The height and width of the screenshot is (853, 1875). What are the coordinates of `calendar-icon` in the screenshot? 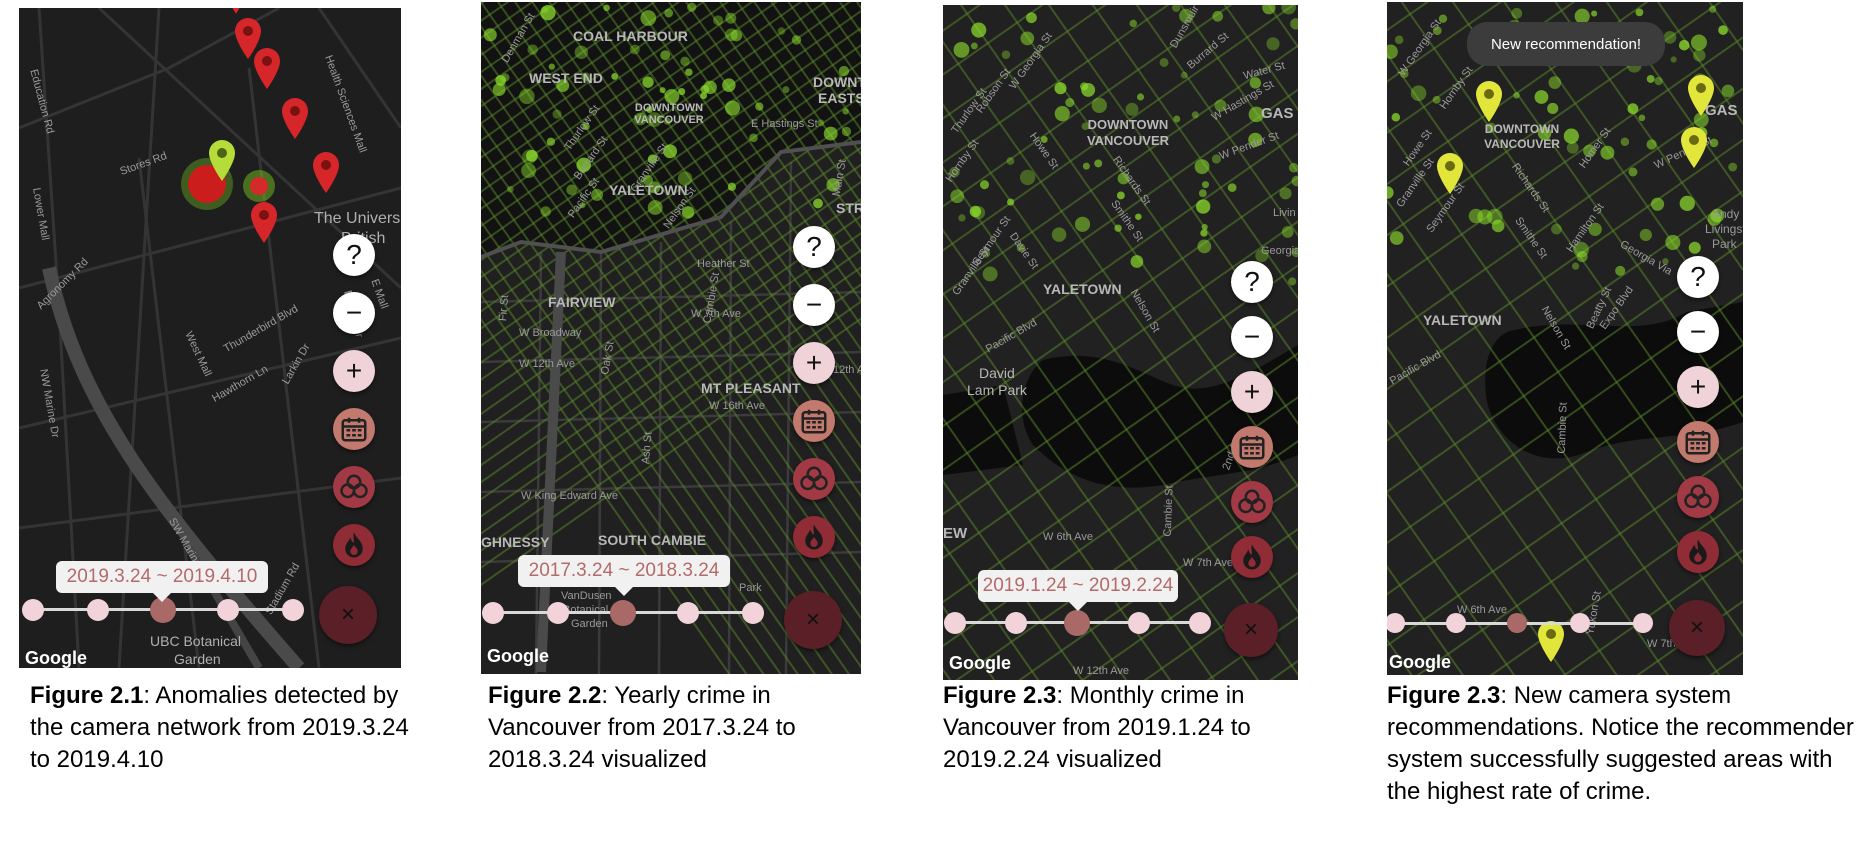 It's located at (1252, 447).